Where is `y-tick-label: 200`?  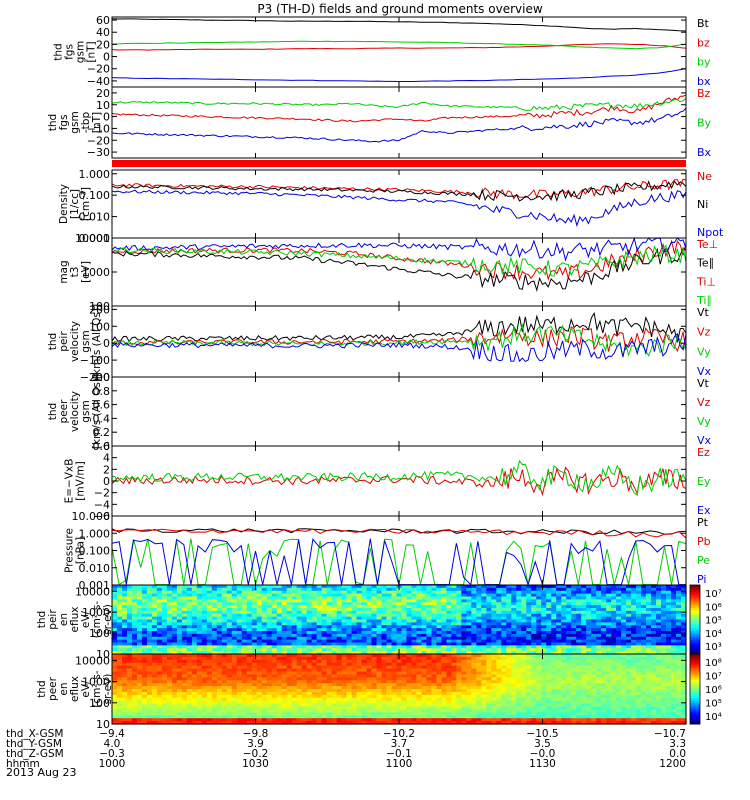
y-tick-label: 200 is located at coordinates (99, 309).